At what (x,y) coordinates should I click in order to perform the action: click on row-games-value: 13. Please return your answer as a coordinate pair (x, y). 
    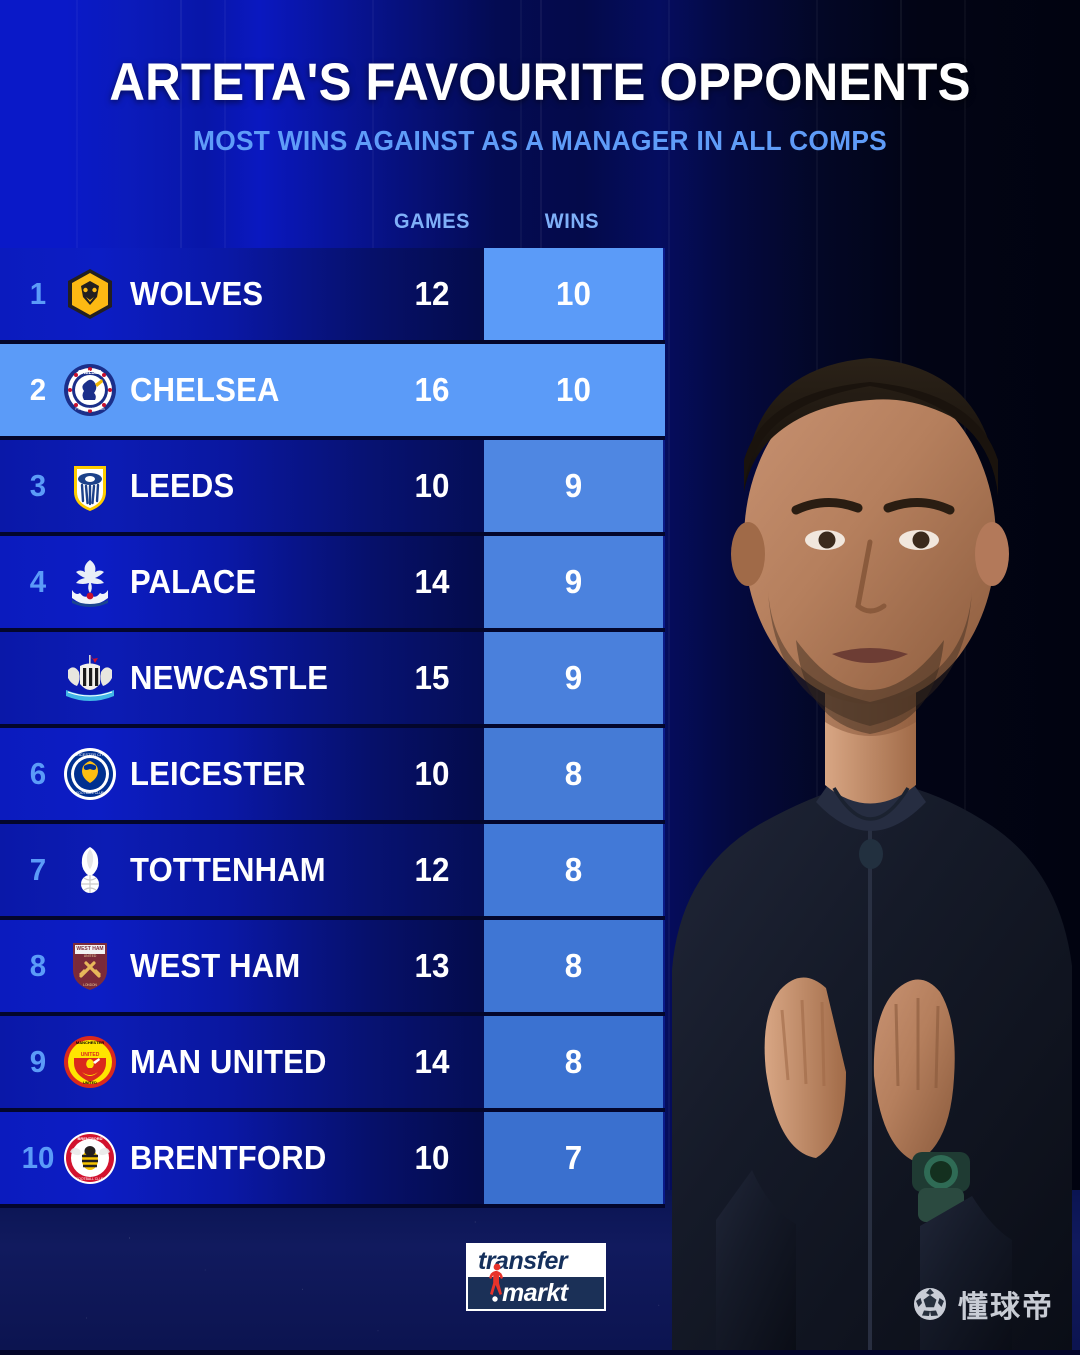
    Looking at the image, I should click on (432, 965).